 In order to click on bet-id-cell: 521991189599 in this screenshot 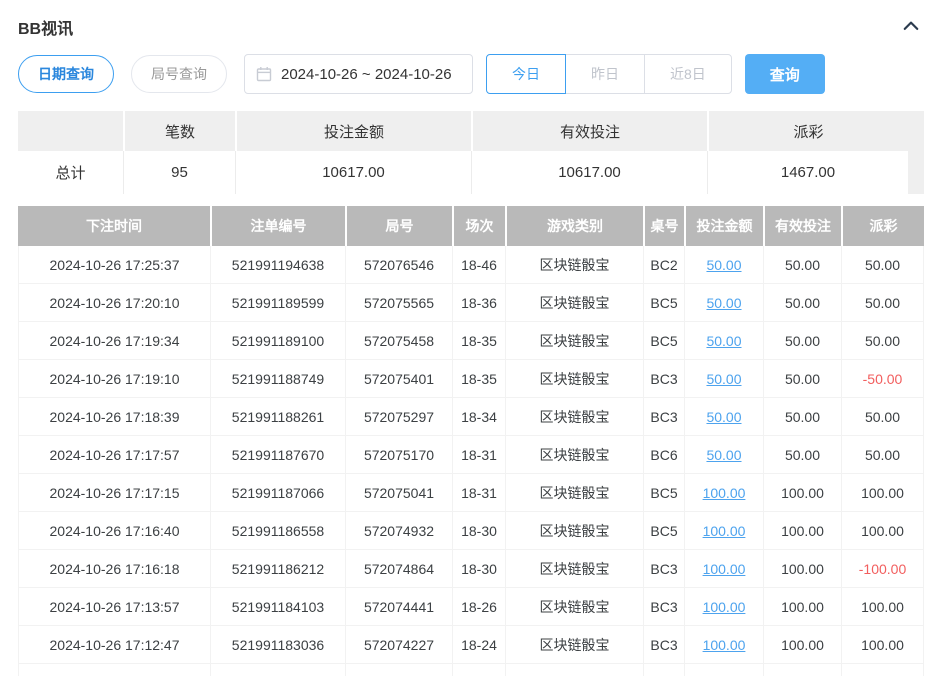, I will do `click(277, 302)`.